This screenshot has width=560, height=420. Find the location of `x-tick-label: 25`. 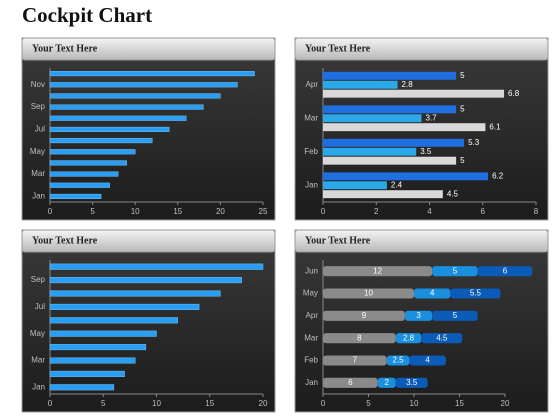

x-tick-label: 25 is located at coordinates (263, 211).